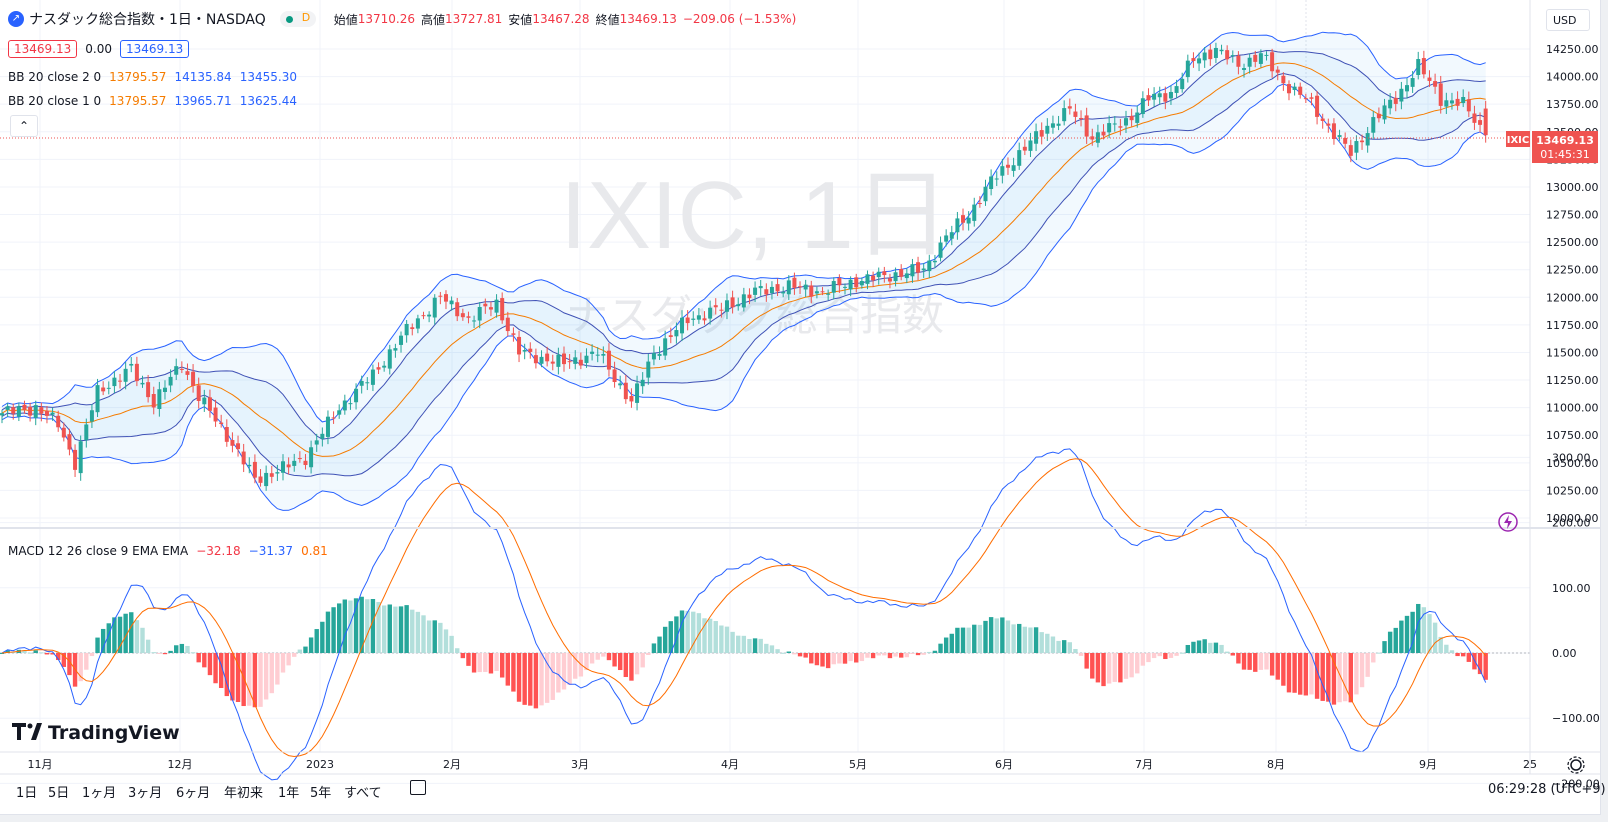  I want to click on price-tick-label: 11500.00, so click(1572, 352).